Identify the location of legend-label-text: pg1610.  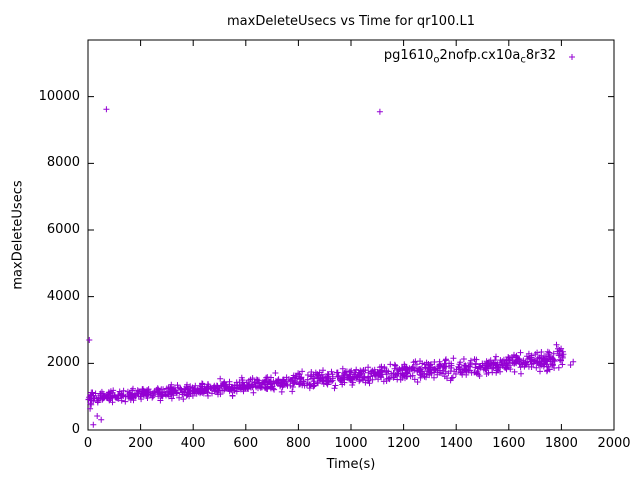
(408, 55).